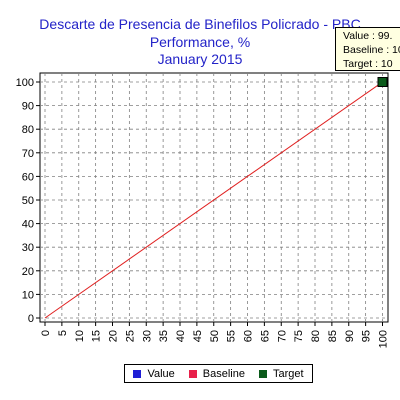  I want to click on tooltip-target: Target : 10, so click(368, 64).